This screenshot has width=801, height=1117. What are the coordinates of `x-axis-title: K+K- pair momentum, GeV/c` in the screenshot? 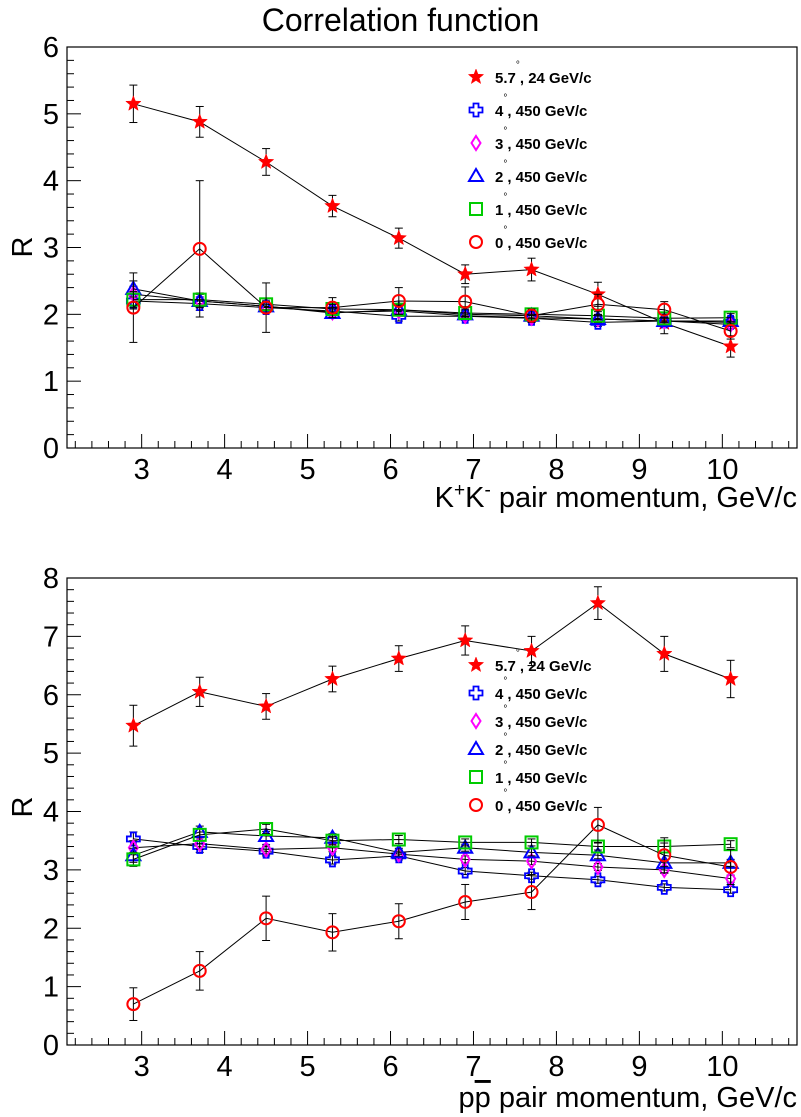 It's located at (616, 497).